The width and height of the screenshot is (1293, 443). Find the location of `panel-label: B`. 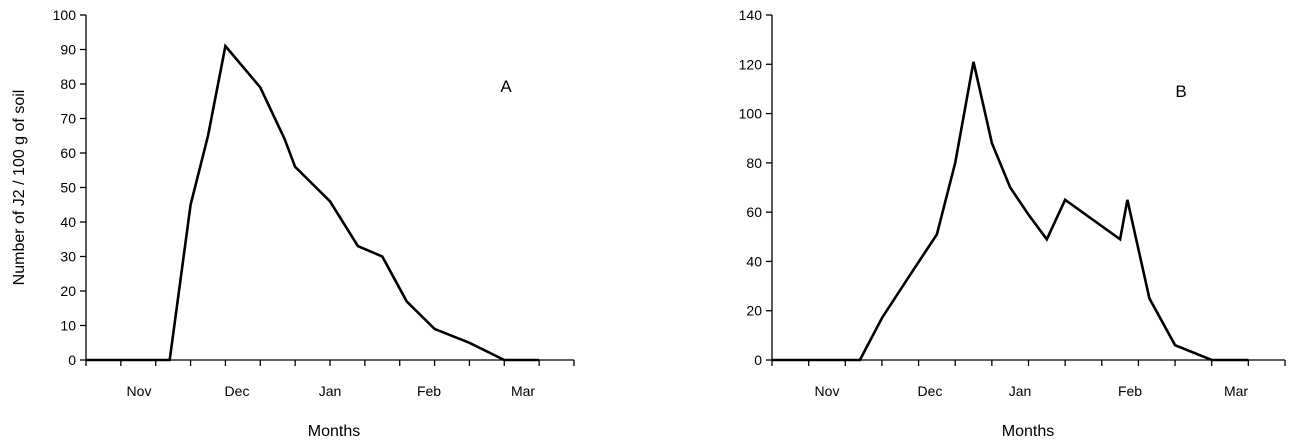

panel-label: B is located at coordinates (1180, 91).